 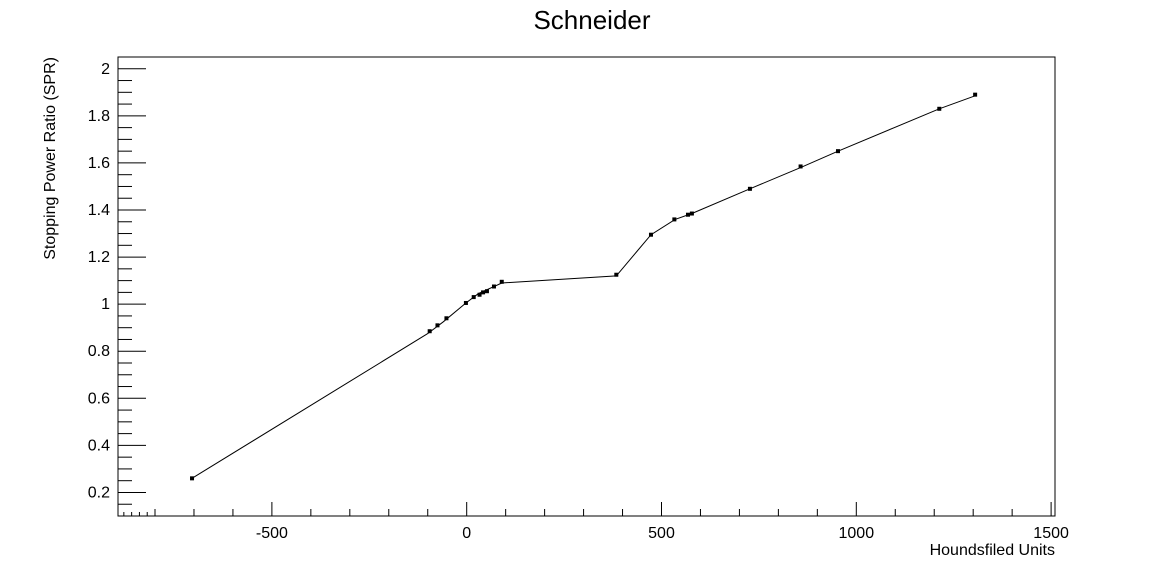 I want to click on y-tick-label: 2, so click(x=105, y=69).